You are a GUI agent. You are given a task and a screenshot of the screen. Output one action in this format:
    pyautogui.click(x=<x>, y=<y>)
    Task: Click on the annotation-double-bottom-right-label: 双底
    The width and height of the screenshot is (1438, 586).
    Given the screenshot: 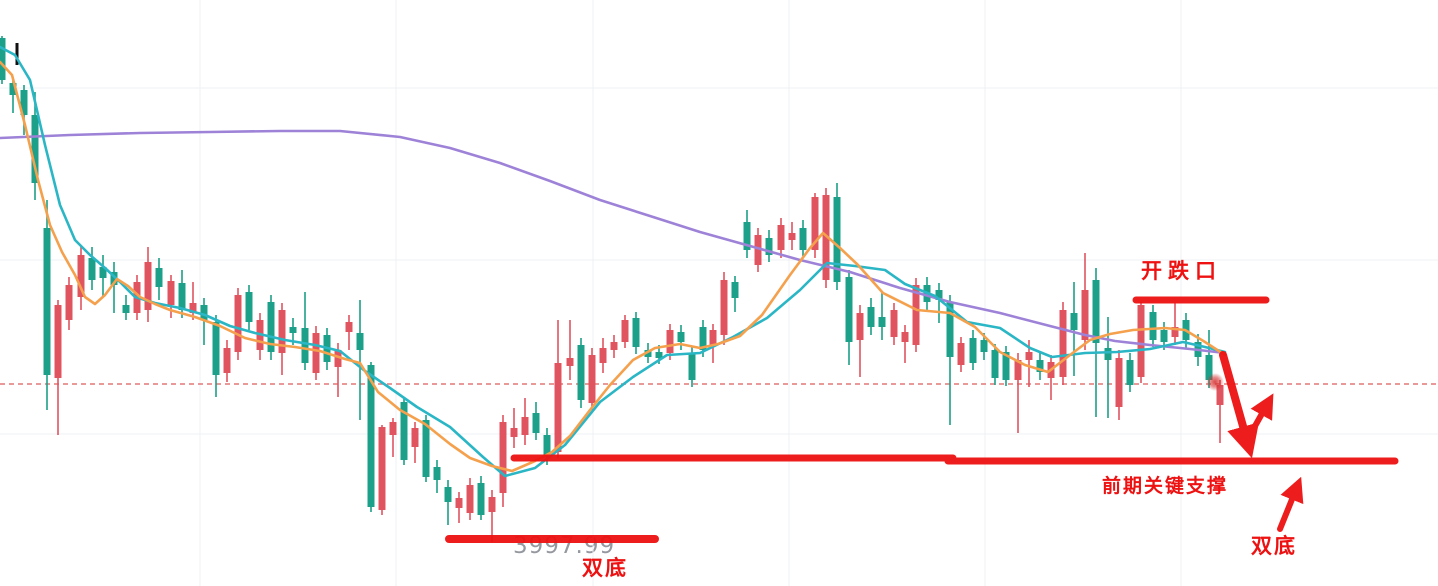 What is the action you would take?
    pyautogui.click(x=1274, y=546)
    